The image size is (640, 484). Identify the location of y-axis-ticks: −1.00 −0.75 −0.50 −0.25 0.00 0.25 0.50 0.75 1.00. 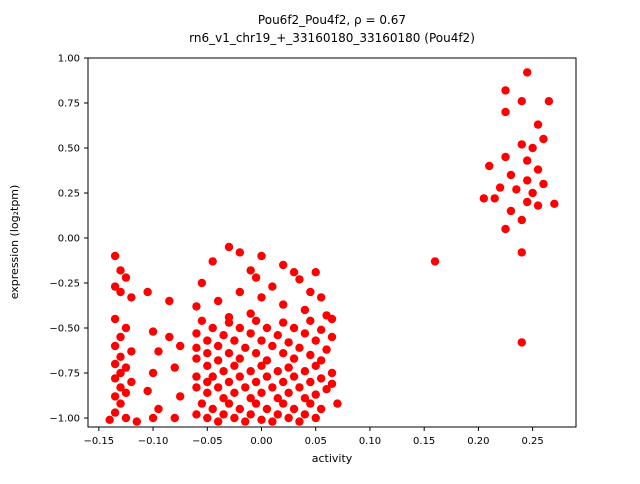
(68, 239).